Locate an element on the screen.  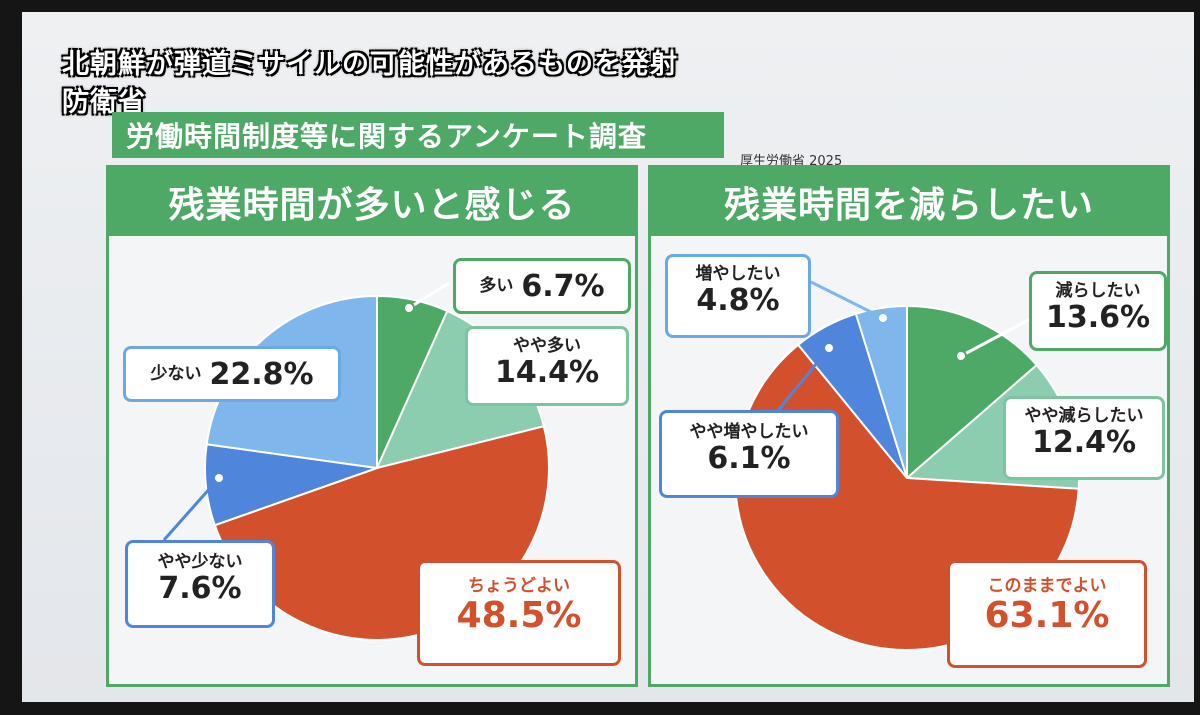
slice-value: 48.5% is located at coordinates (519, 615).